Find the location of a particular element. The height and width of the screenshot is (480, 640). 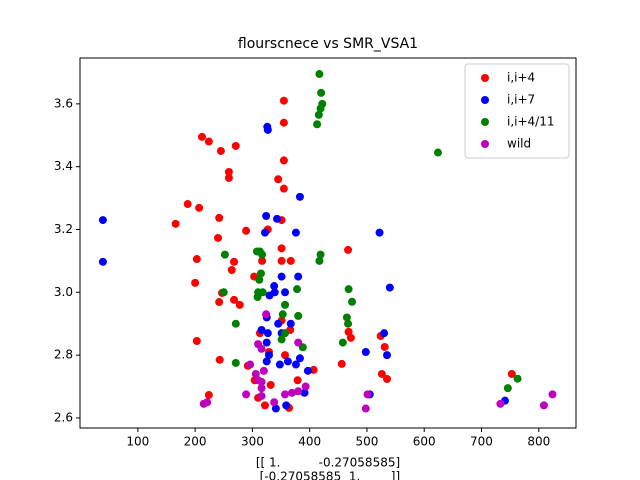

y-tick-label: 2.8 is located at coordinates (63, 355).